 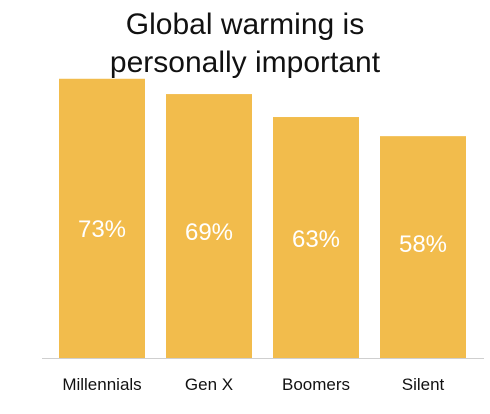 I want to click on chart-title-line-2: personally important, so click(x=245, y=62).